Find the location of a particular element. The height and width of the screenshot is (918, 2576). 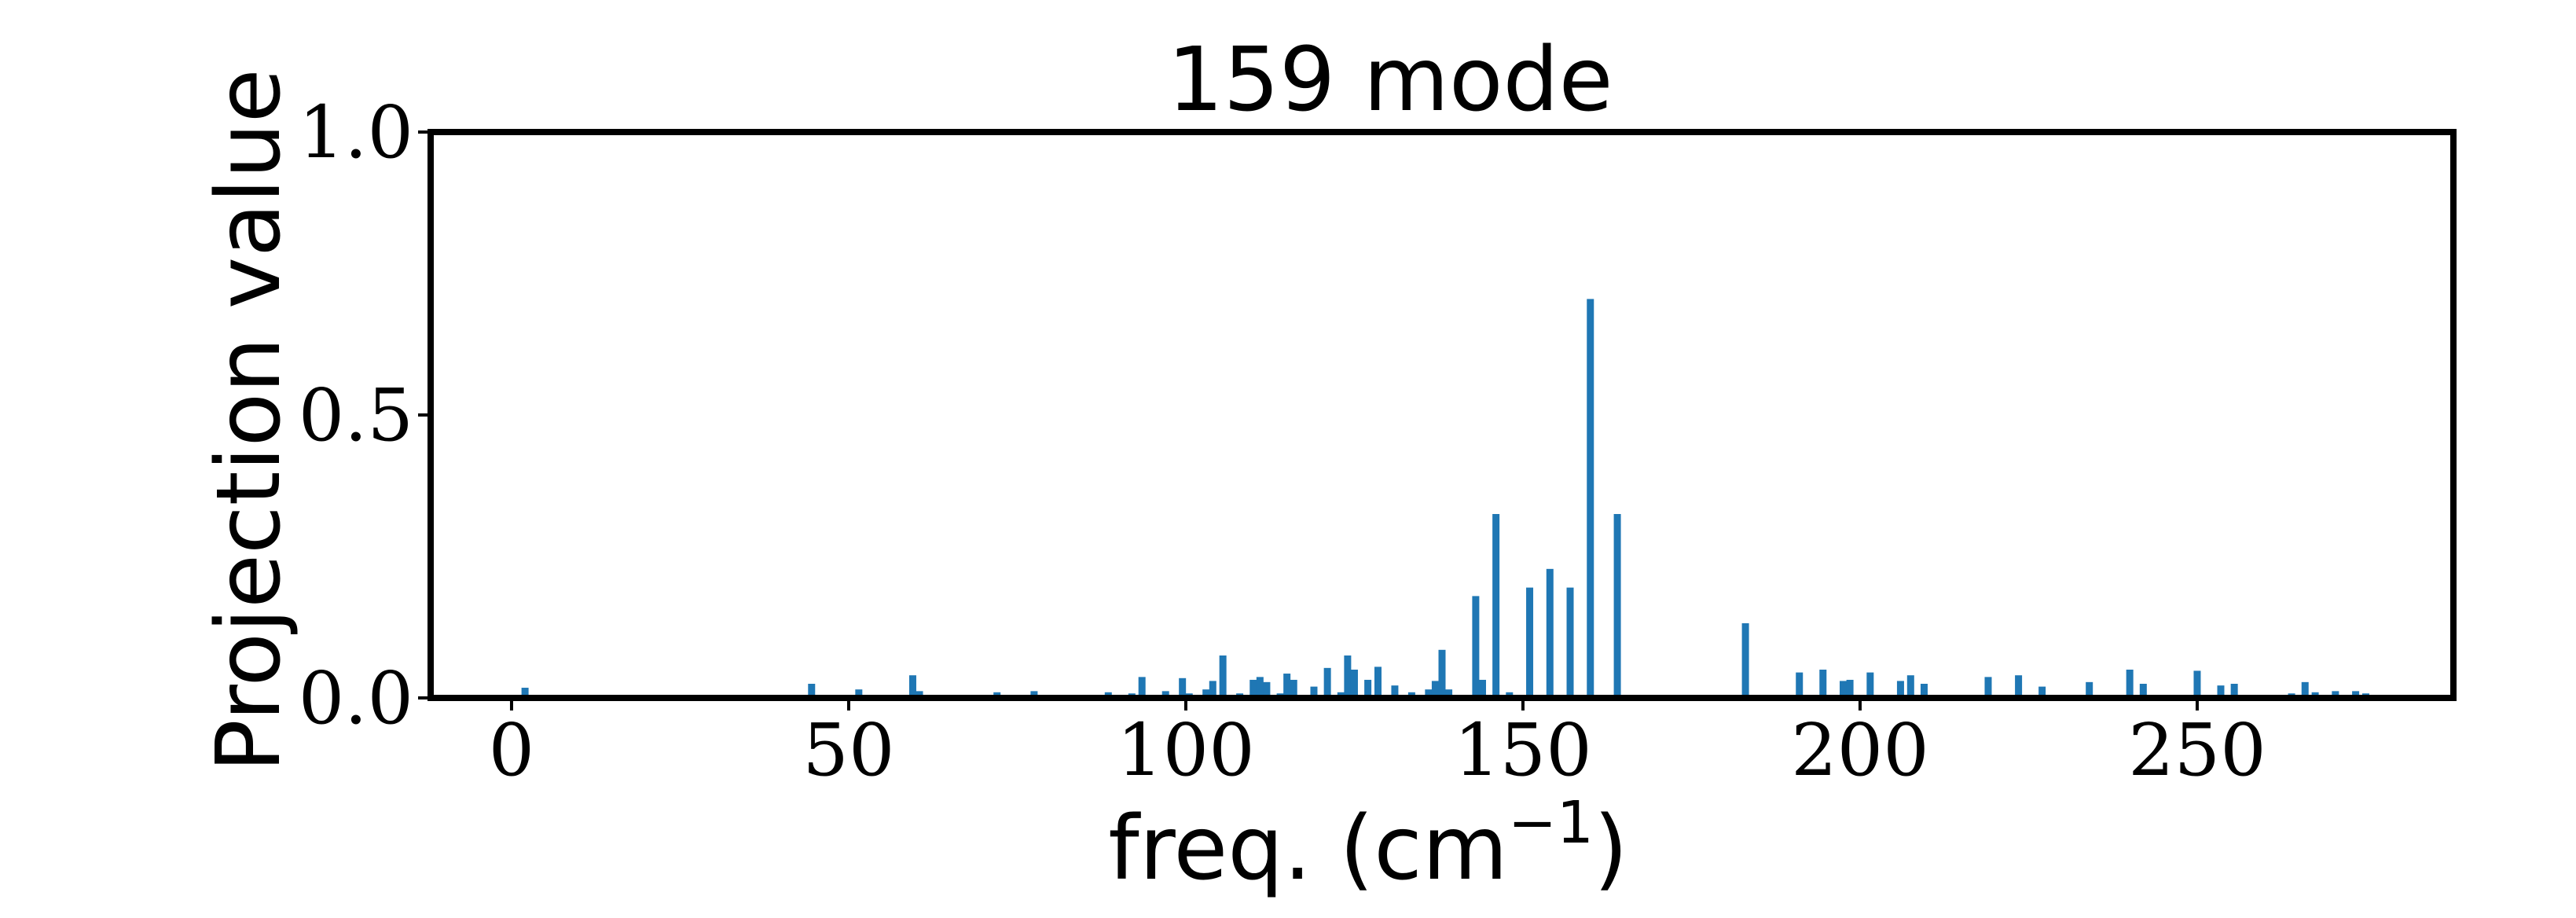

y-axis-label: Projection value is located at coordinates (249, 420).